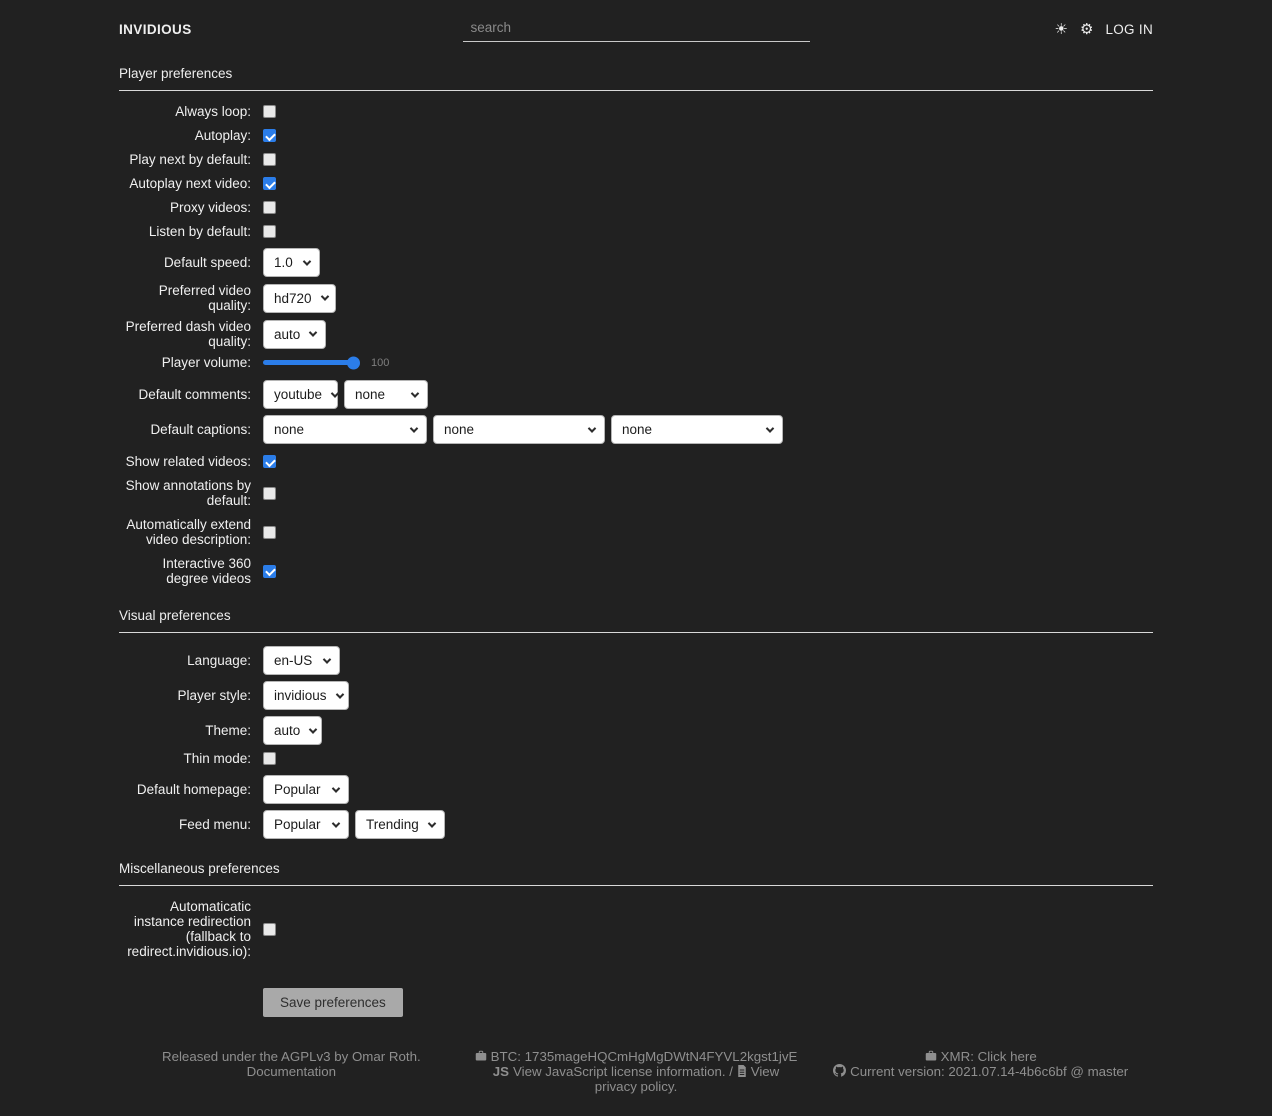  What do you see at coordinates (1061, 29) in the screenshot?
I see `sun-icon: ☀` at bounding box center [1061, 29].